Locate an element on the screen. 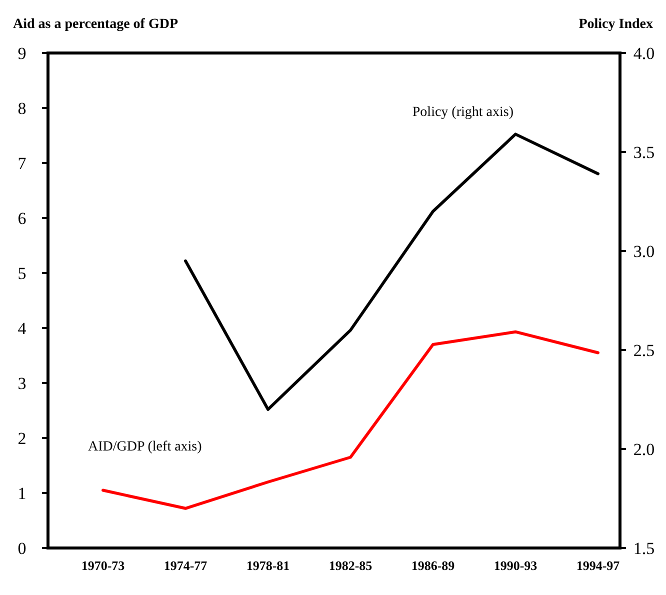 The image size is (666, 595). x-tick-label: 1982-85 is located at coordinates (350, 565).